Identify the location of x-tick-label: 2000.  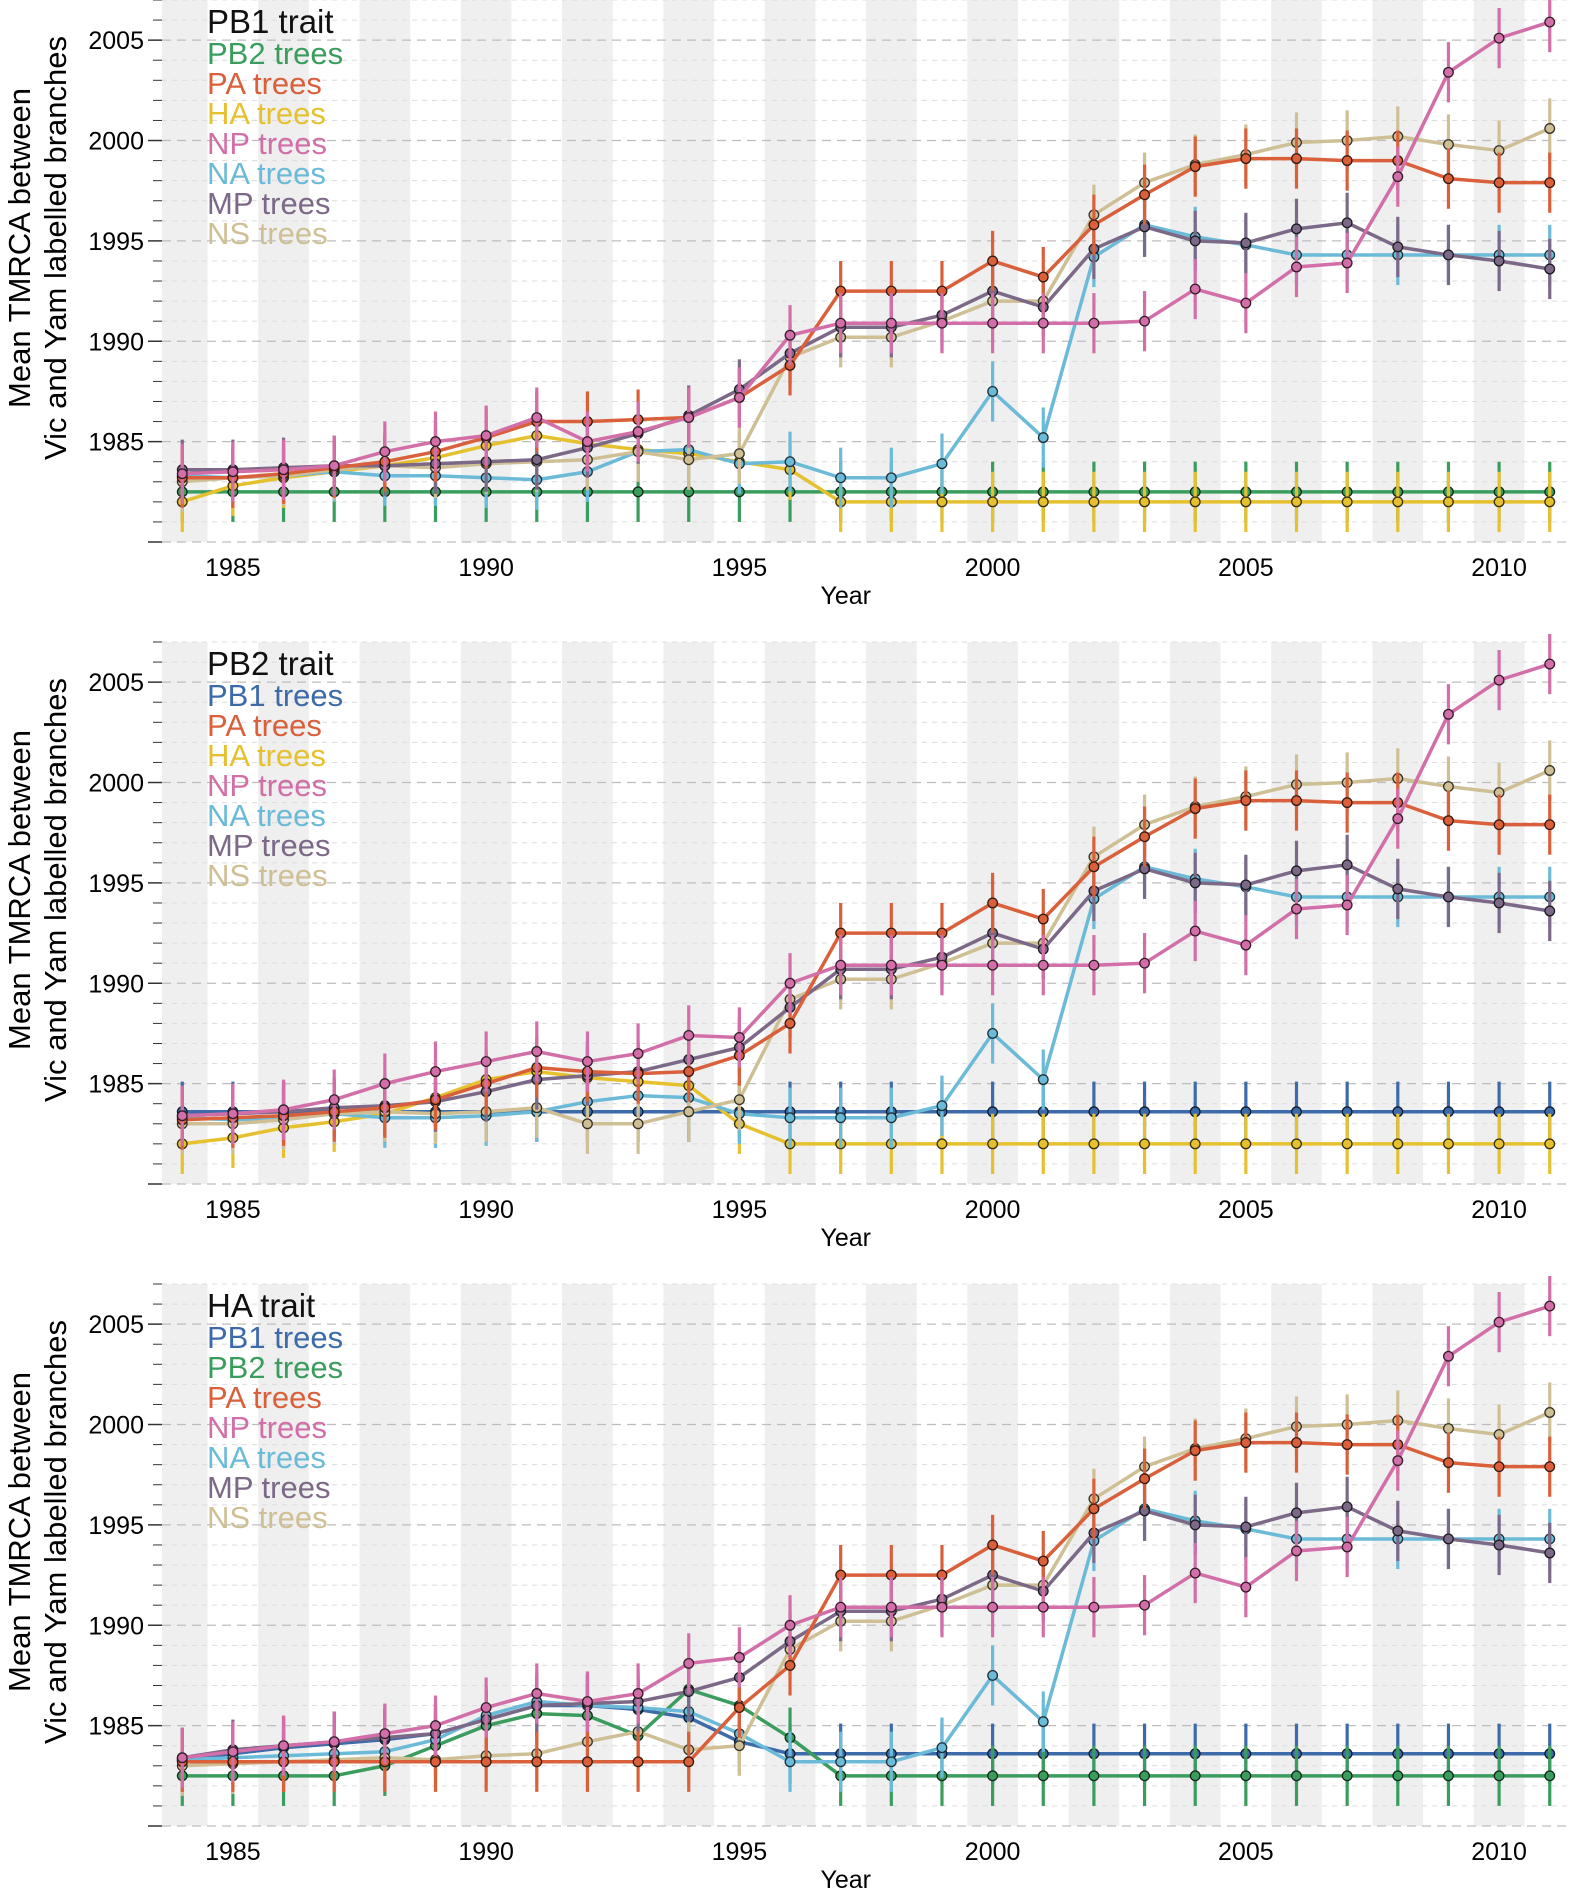
(993, 1210).